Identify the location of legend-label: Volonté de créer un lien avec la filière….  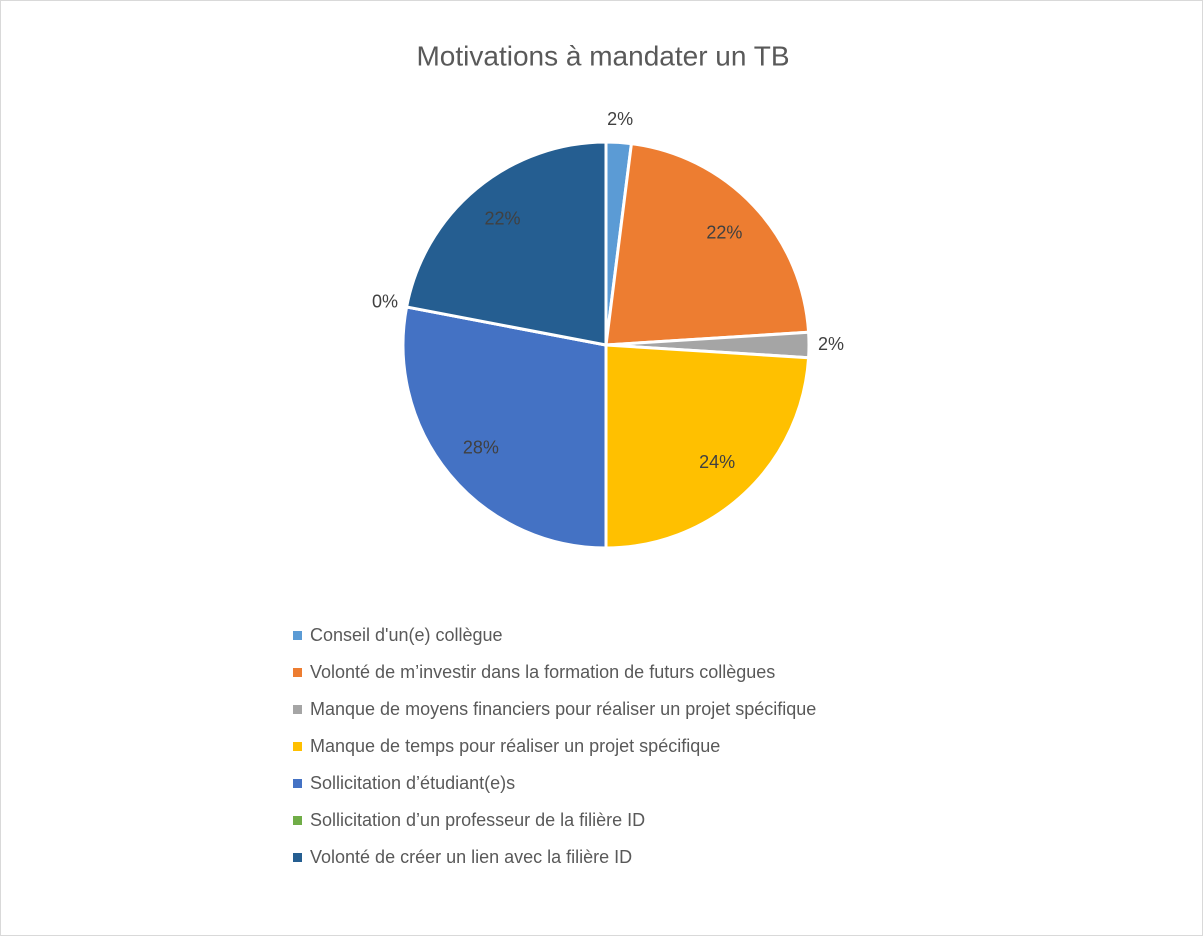
(471, 857).